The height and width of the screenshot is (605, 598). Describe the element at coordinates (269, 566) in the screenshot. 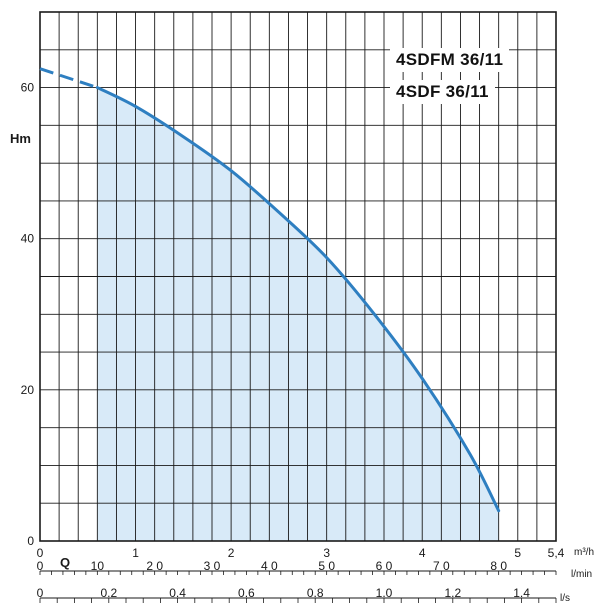

I see `x-tick-label: 4 0` at that location.